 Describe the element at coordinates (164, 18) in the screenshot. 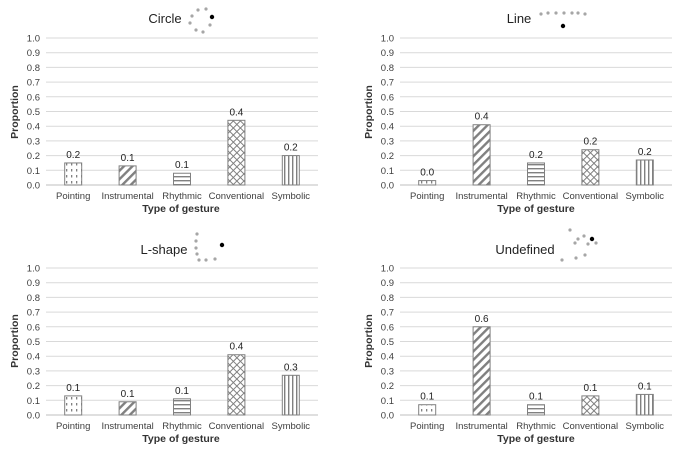

I see `chart-title: Circle` at that location.